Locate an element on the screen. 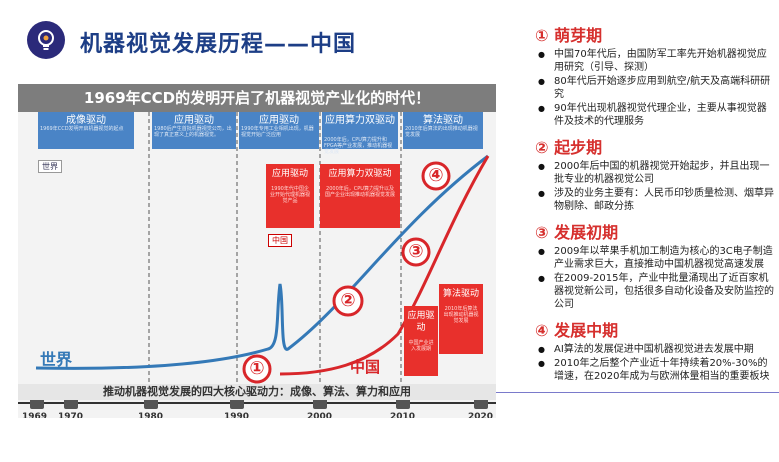  list-item: 2000年后中国的机器视觉开始起步，并且出现一批专业的机器视觉公司 is located at coordinates (655, 173).